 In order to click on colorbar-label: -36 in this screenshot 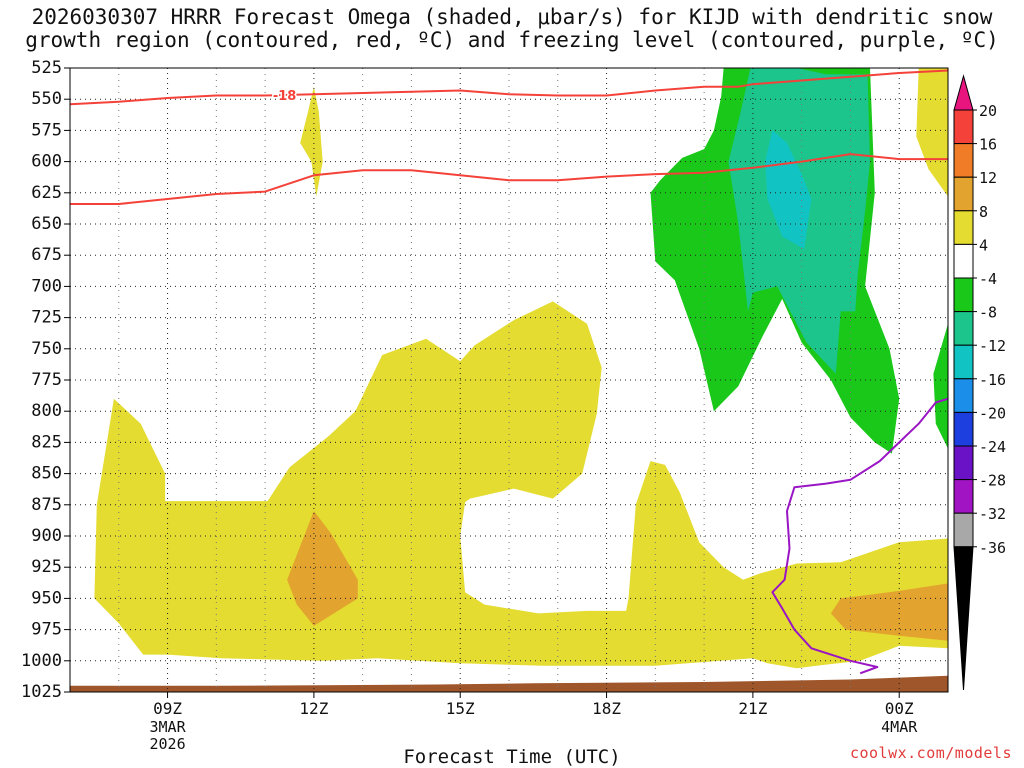, I will do `click(992, 548)`.